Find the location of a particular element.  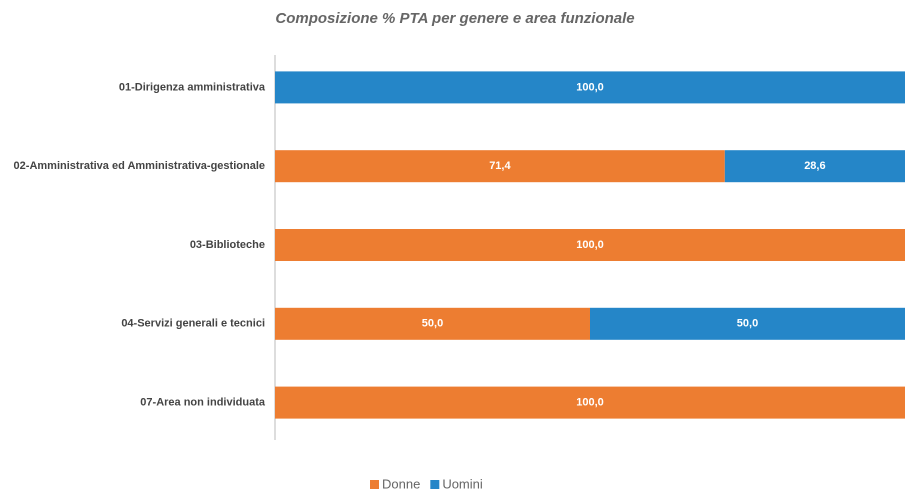

data-label: 71,4 is located at coordinates (500, 166).